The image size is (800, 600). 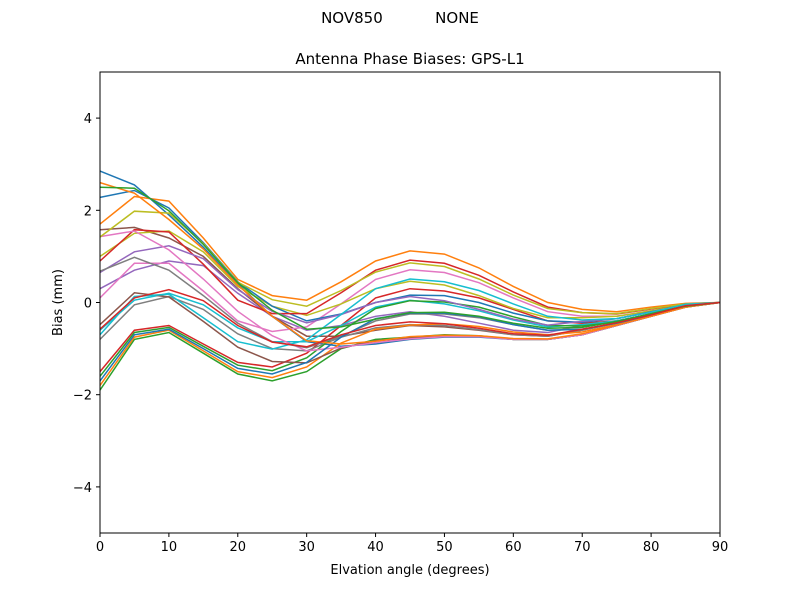 What do you see at coordinates (375, 547) in the screenshot?
I see `x-tick-label: 40` at bounding box center [375, 547].